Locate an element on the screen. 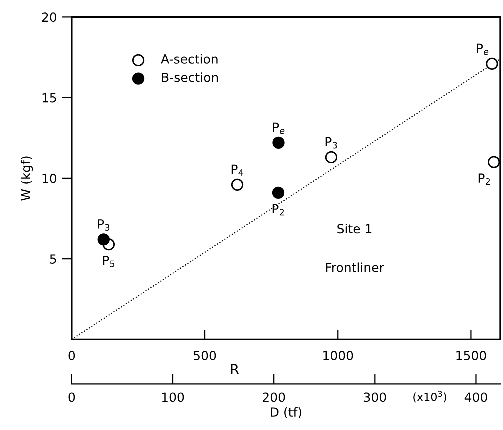 The height and width of the screenshot is (430, 503). x2-tick-label: 300 is located at coordinates (375, 397).